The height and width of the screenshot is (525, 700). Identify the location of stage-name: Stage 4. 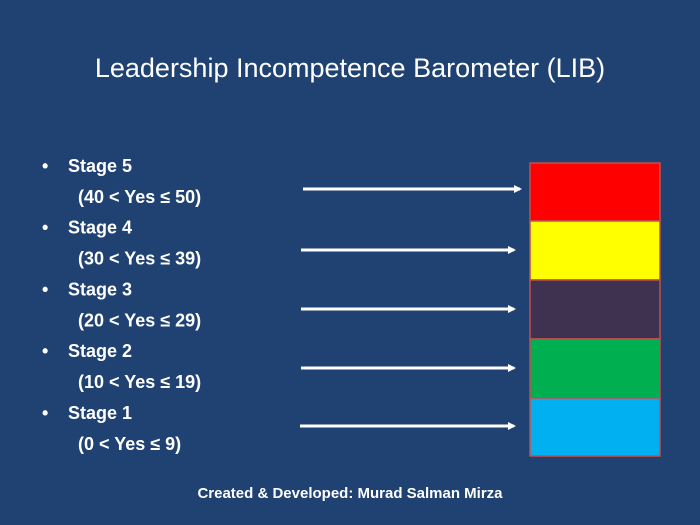
(100, 228).